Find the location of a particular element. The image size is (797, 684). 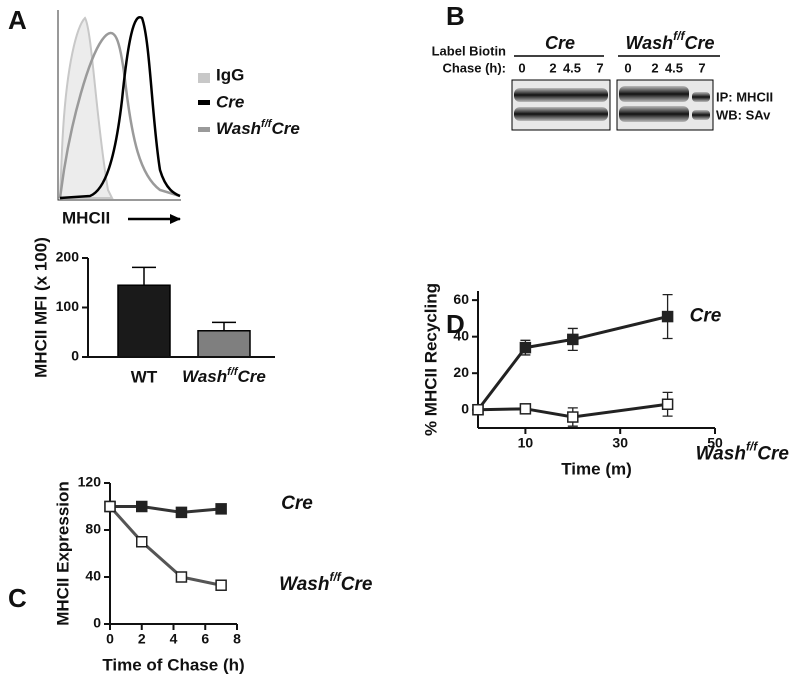

label: WT is located at coordinates (144, 376).